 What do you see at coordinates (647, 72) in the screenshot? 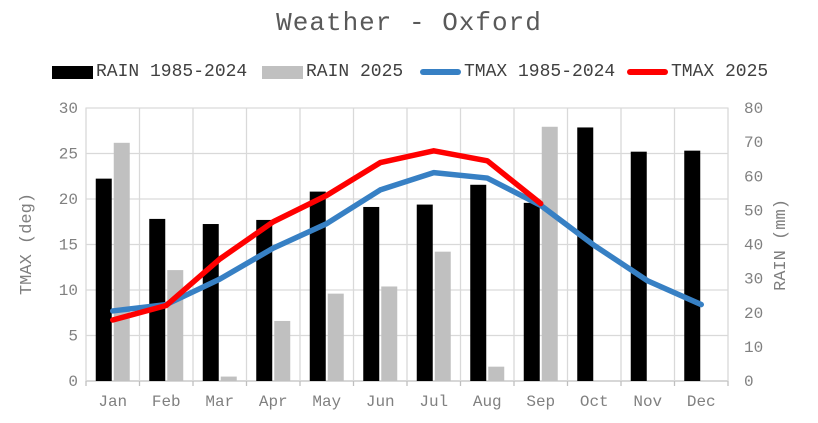
I see `legend-line-swatch-tmax-2025` at bounding box center [647, 72].